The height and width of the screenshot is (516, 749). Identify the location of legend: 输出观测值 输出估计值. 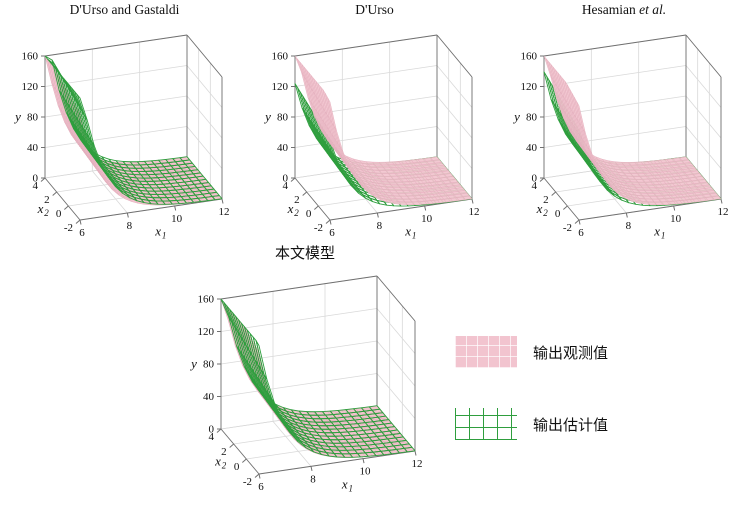
(531, 408).